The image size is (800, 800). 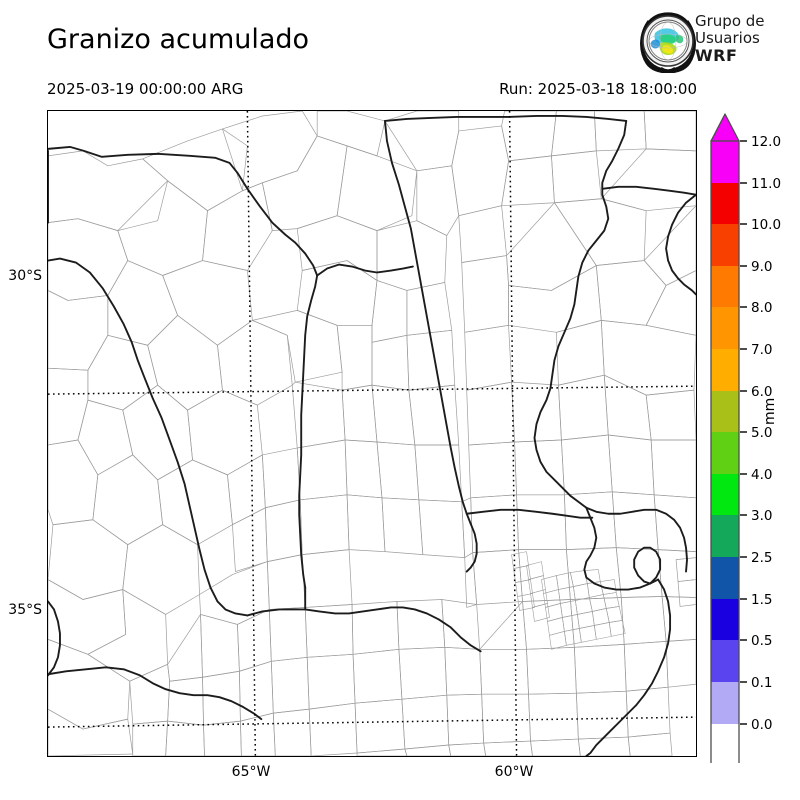 I want to click on logo-text: Grupo de Usuarios WRF, so click(x=745, y=38).